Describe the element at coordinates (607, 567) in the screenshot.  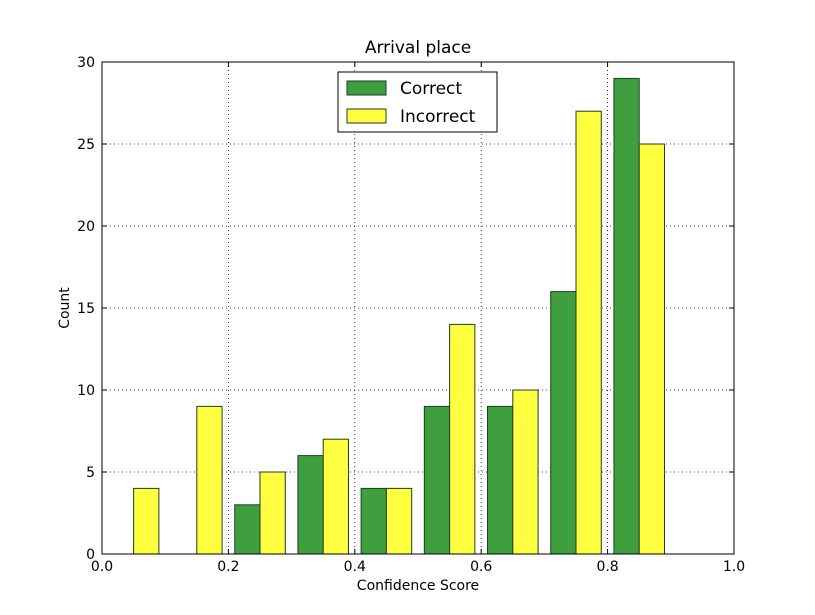
I see `x-tick-label: 0.8` at that location.